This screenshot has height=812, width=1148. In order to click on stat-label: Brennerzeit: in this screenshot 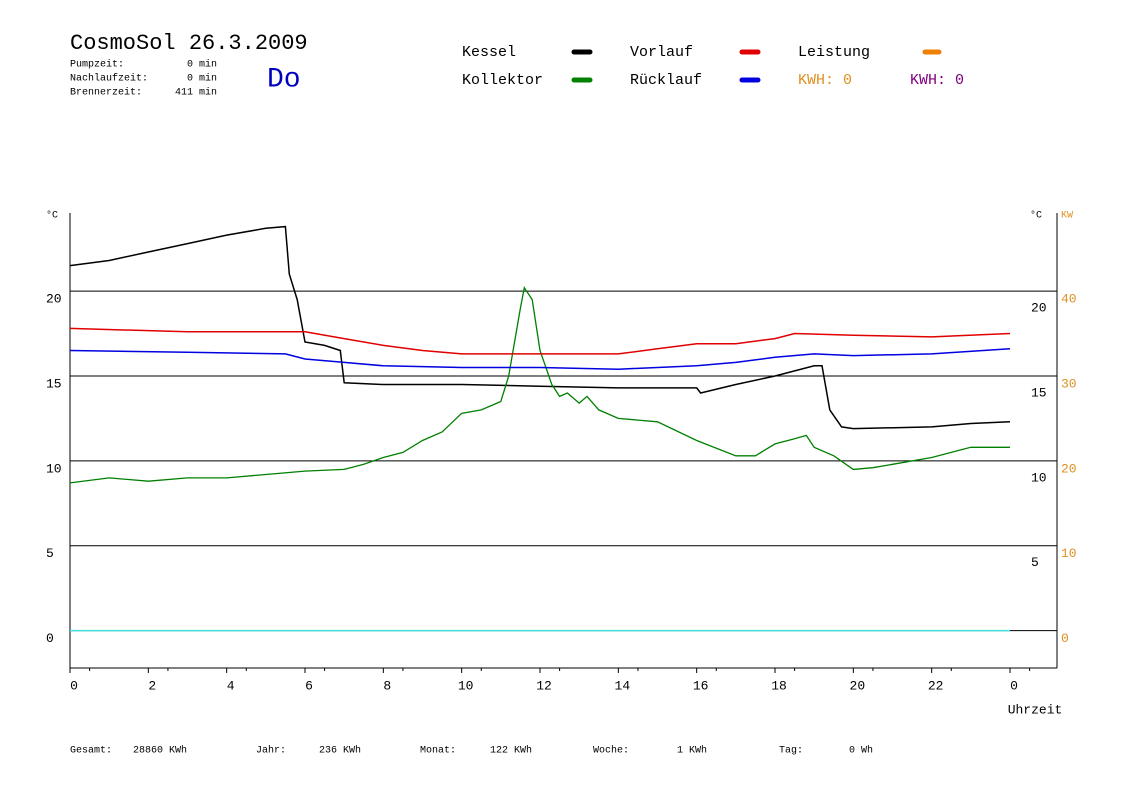, I will do `click(106, 93)`.